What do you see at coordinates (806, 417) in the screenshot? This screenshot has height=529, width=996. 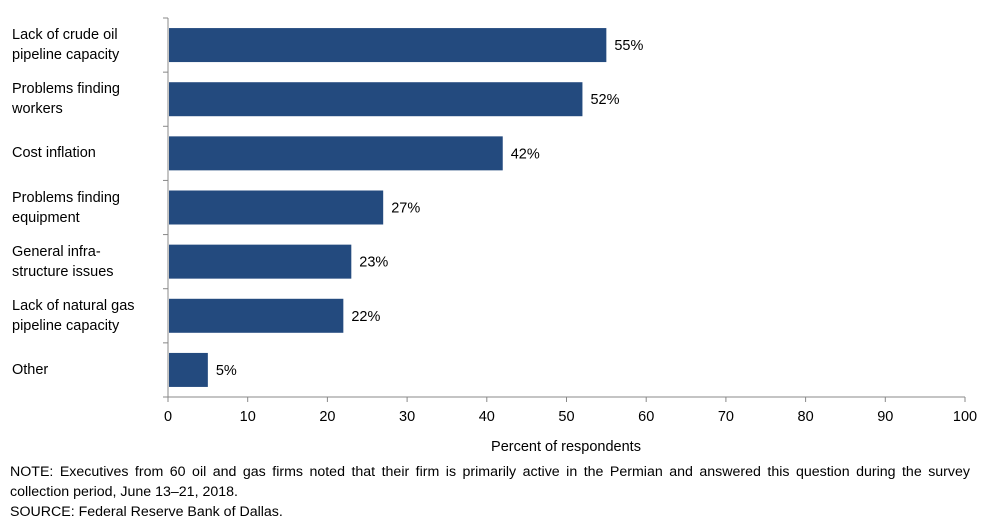 I see `x-tick-label: 80` at bounding box center [806, 417].